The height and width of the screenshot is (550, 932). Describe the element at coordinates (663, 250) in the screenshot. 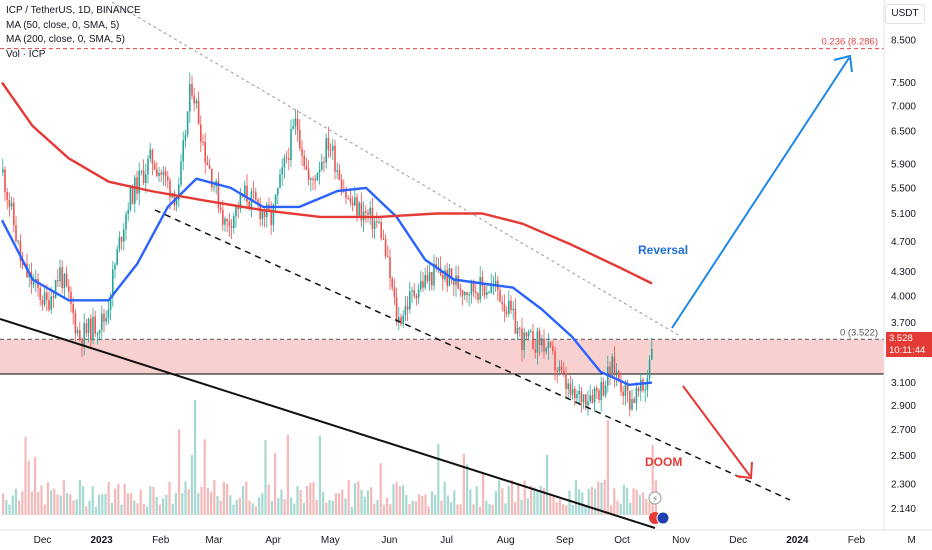

I see `annotation-reversal: Reversal` at that location.